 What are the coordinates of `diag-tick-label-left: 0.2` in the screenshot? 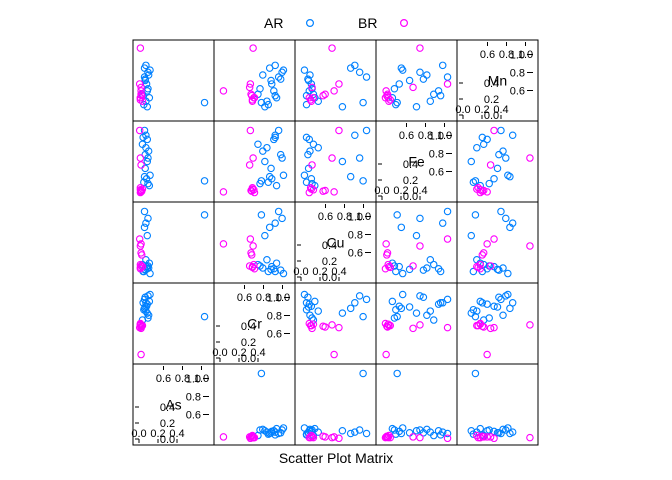 It's located at (248, 343).